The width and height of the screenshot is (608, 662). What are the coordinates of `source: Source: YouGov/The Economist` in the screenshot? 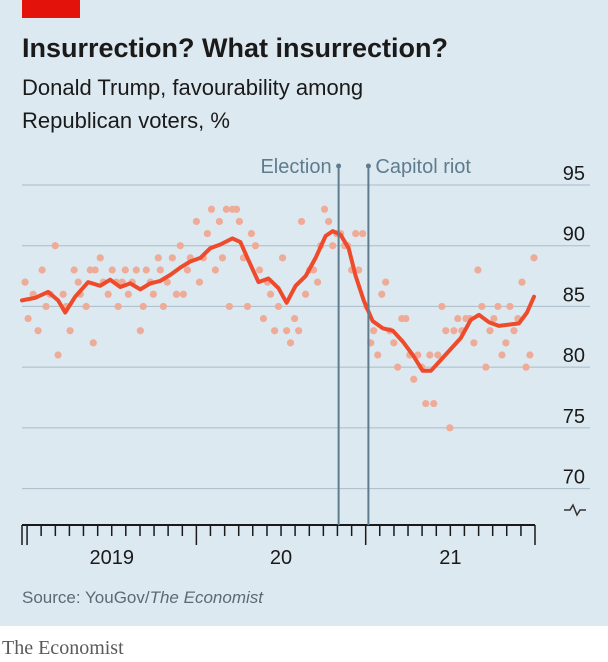 It's located at (143, 597).